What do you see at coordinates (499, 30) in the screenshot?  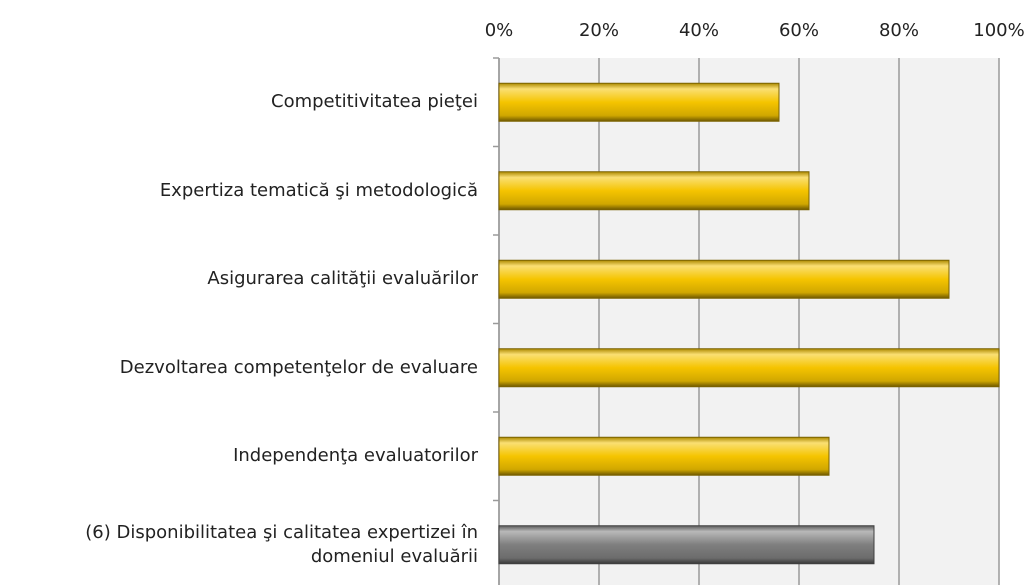 I see `x-tick-label: 0%` at bounding box center [499, 30].